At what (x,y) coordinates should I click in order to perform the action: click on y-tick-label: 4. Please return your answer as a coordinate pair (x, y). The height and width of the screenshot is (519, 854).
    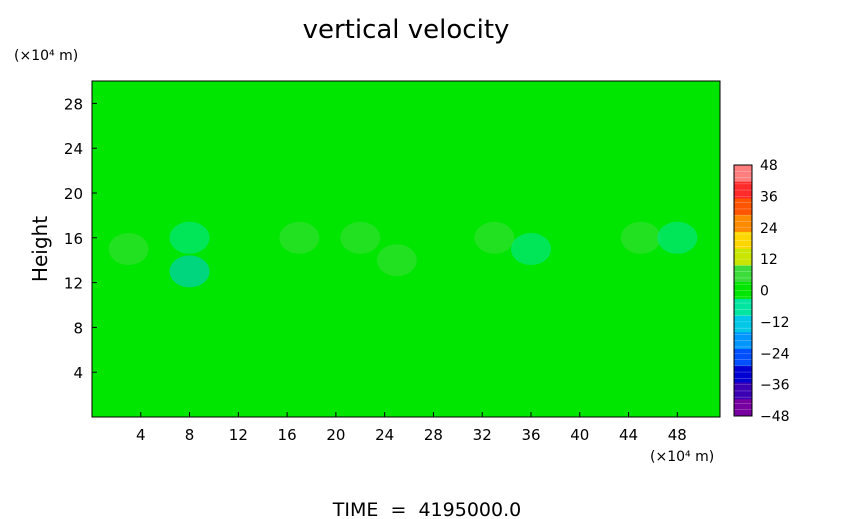
    Looking at the image, I should click on (78, 373).